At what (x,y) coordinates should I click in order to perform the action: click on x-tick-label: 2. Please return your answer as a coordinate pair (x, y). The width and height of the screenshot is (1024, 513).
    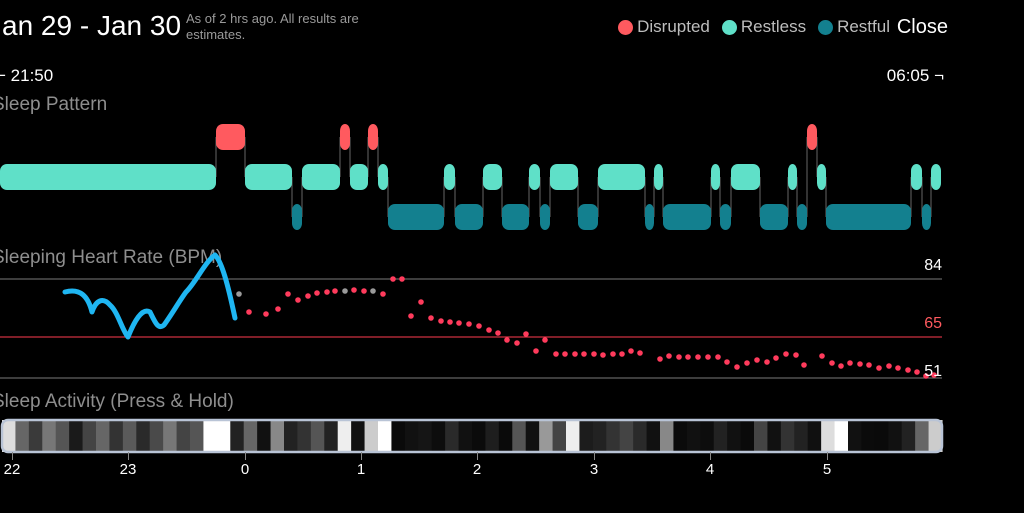
    Looking at the image, I should click on (477, 469).